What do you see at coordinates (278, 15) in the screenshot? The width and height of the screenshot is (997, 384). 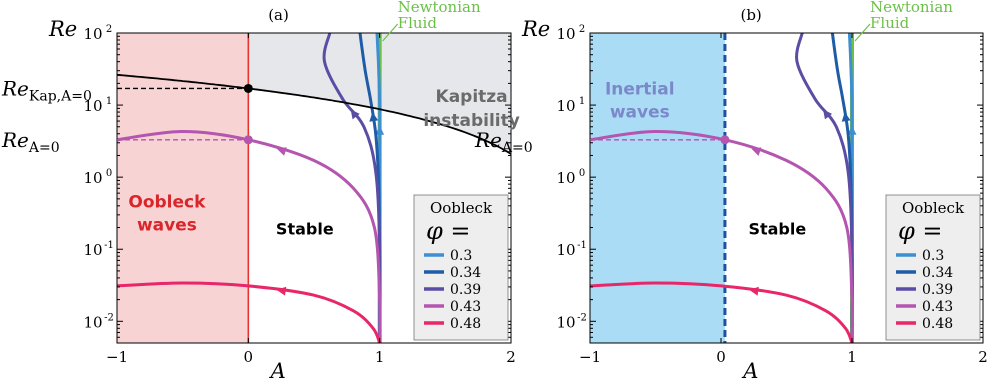 I see `panel-label: (a)` at bounding box center [278, 15].